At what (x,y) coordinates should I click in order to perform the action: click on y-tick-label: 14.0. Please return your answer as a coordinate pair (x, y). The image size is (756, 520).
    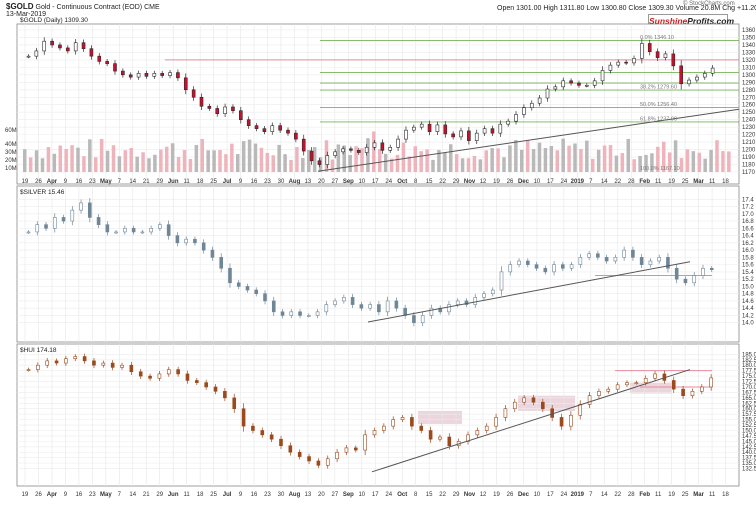
    Looking at the image, I should click on (748, 324).